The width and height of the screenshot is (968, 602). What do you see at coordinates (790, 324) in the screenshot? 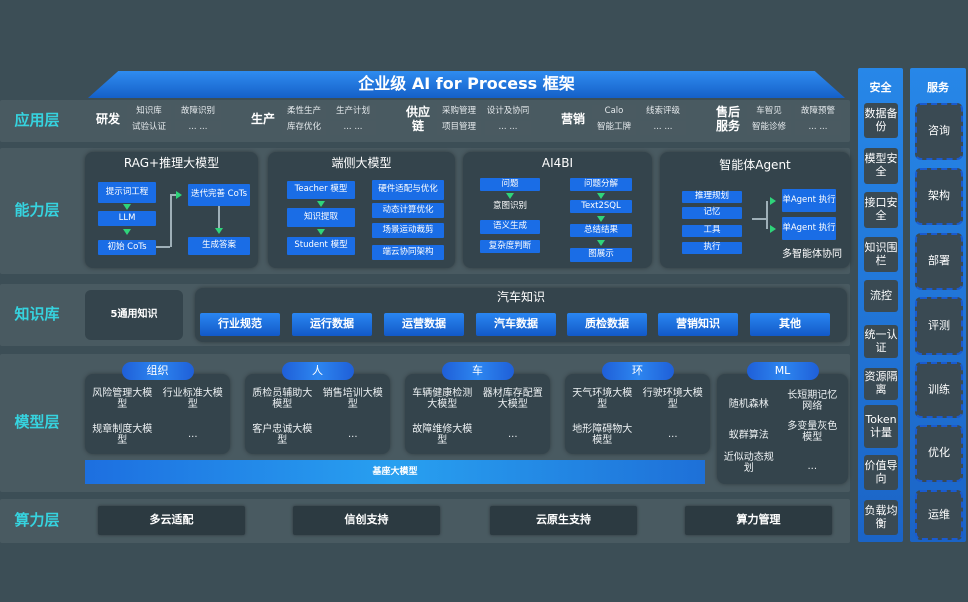
I see `knowledge-chip: 其他` at bounding box center [790, 324].